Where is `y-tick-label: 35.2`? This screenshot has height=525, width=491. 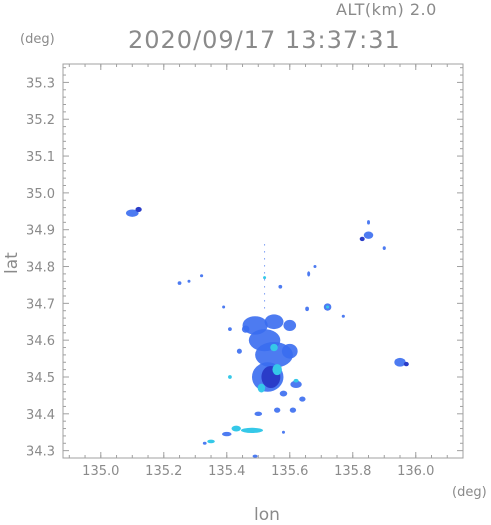 y-tick-label: 35.2 is located at coordinates (40, 120).